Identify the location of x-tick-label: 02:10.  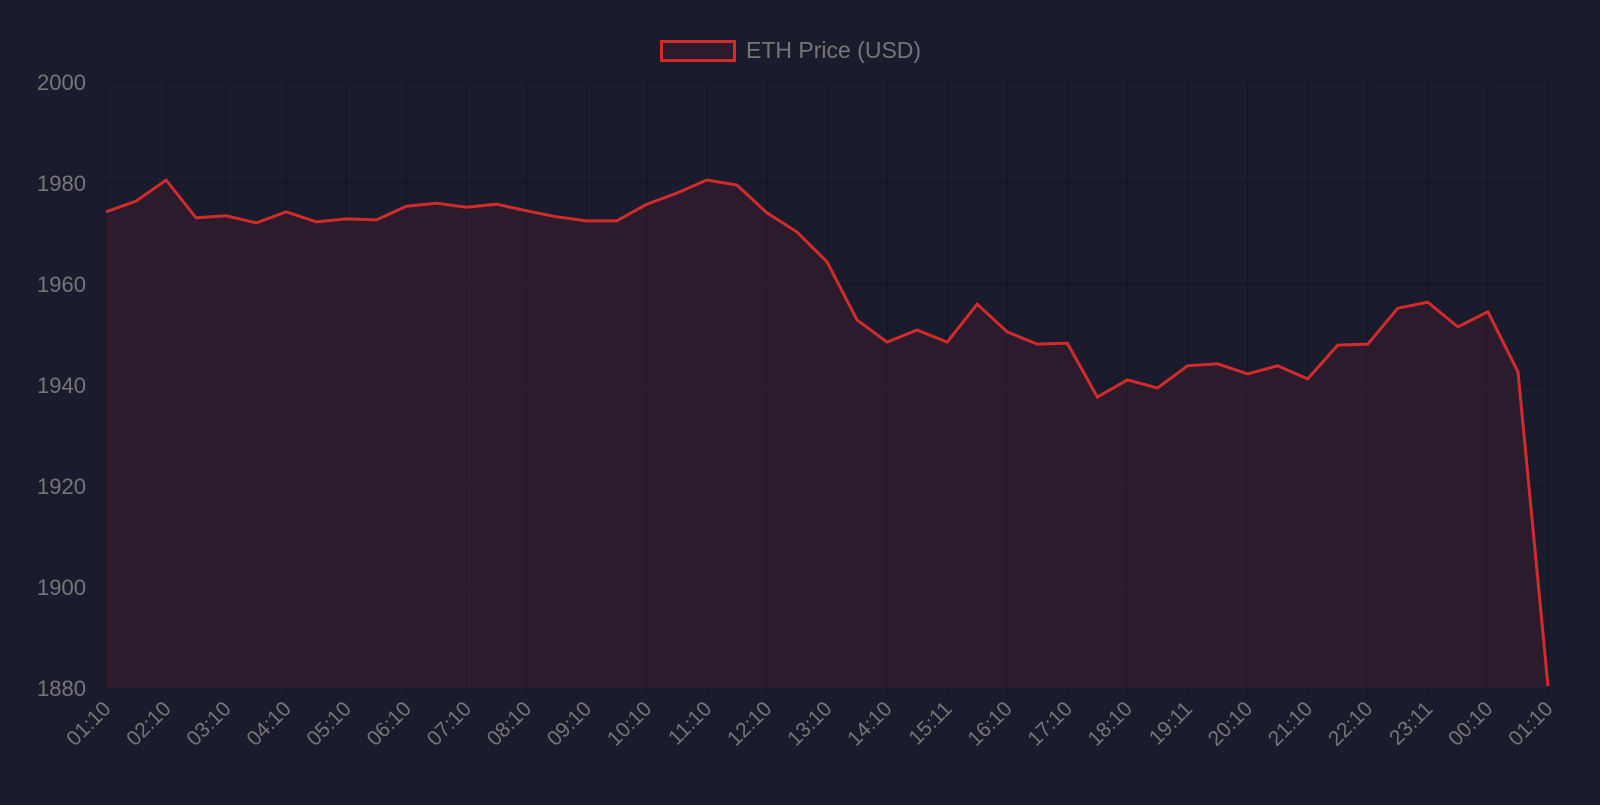
(148, 723).